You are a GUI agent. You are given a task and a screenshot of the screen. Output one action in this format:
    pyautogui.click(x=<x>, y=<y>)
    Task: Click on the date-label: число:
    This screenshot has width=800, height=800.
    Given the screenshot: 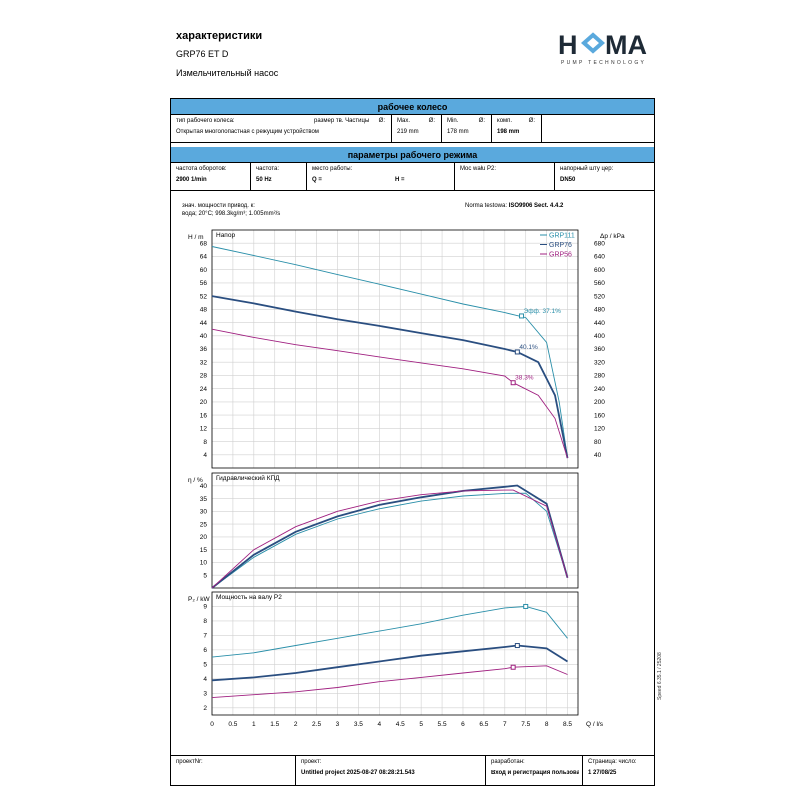 What is the action you would take?
    pyautogui.click(x=627, y=762)
    